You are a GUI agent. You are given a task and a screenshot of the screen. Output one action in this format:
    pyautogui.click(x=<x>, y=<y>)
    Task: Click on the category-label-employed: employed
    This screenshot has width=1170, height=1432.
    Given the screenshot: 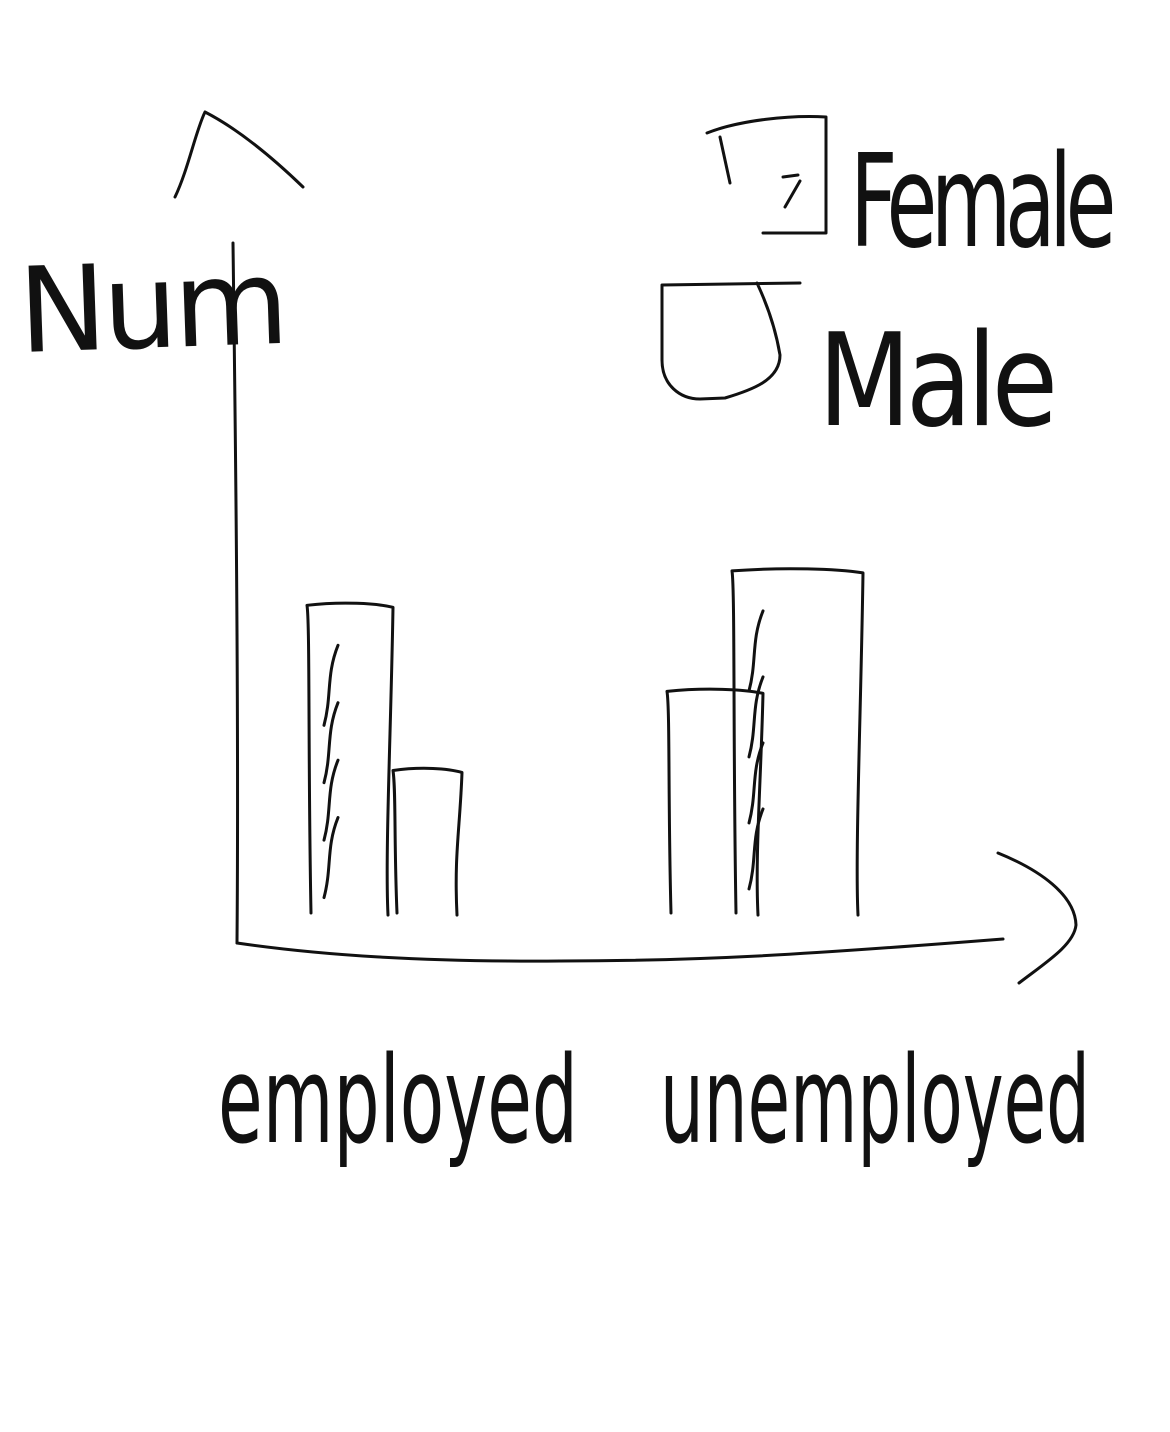 What is the action you would take?
    pyautogui.click(x=398, y=1101)
    